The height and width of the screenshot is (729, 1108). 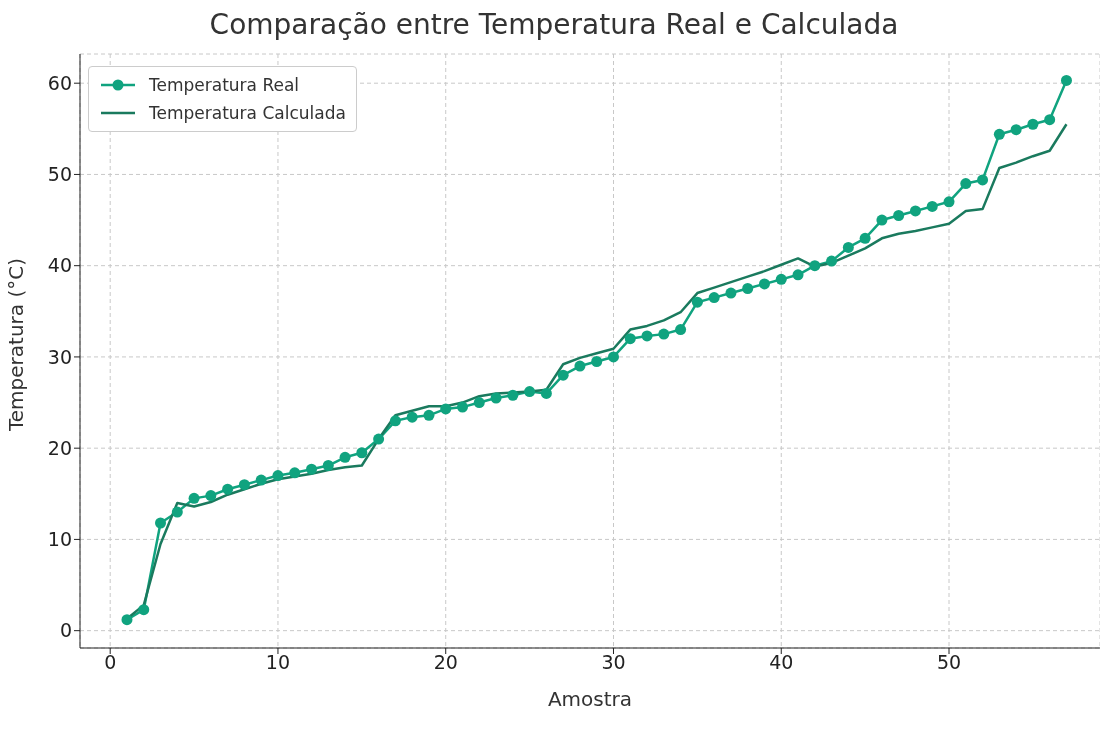 What do you see at coordinates (445, 662) in the screenshot?
I see `x-tick-label: 20` at bounding box center [445, 662].